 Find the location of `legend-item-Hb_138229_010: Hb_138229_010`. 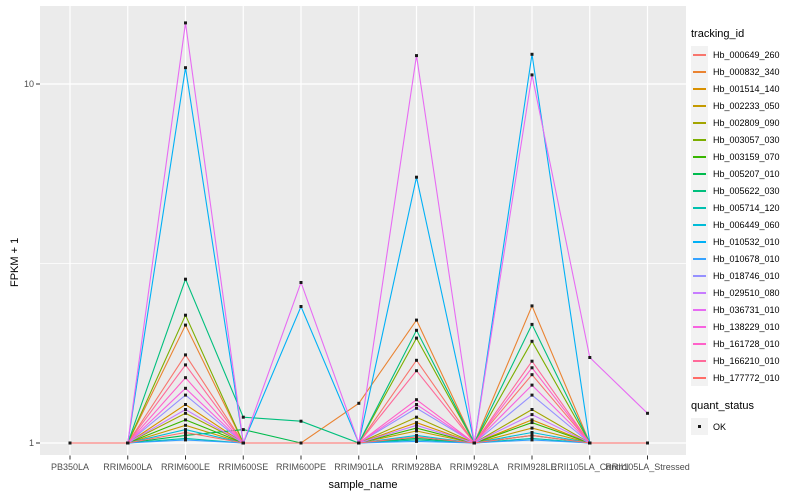

legend-item-Hb_138229_010: Hb_138229_010 is located at coordinates (745, 326).